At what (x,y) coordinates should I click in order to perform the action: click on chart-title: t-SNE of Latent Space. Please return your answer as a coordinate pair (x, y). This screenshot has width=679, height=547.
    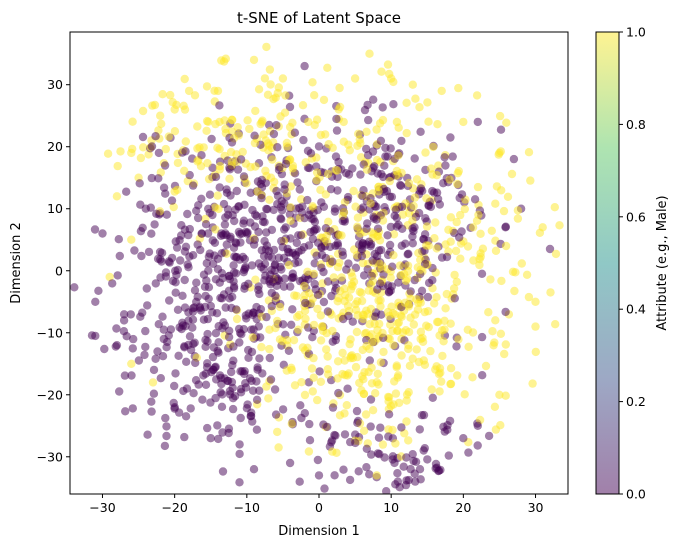
    Looking at the image, I should click on (319, 18).